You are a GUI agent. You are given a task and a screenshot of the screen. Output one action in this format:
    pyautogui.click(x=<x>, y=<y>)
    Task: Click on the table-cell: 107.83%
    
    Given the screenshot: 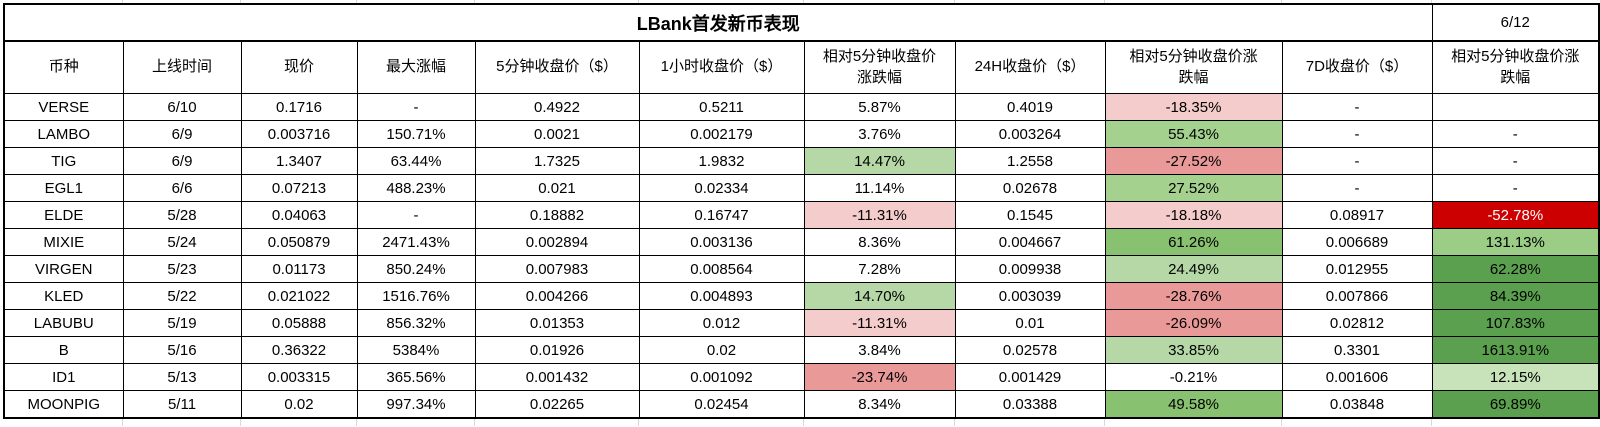 What is the action you would take?
    pyautogui.click(x=1515, y=323)
    